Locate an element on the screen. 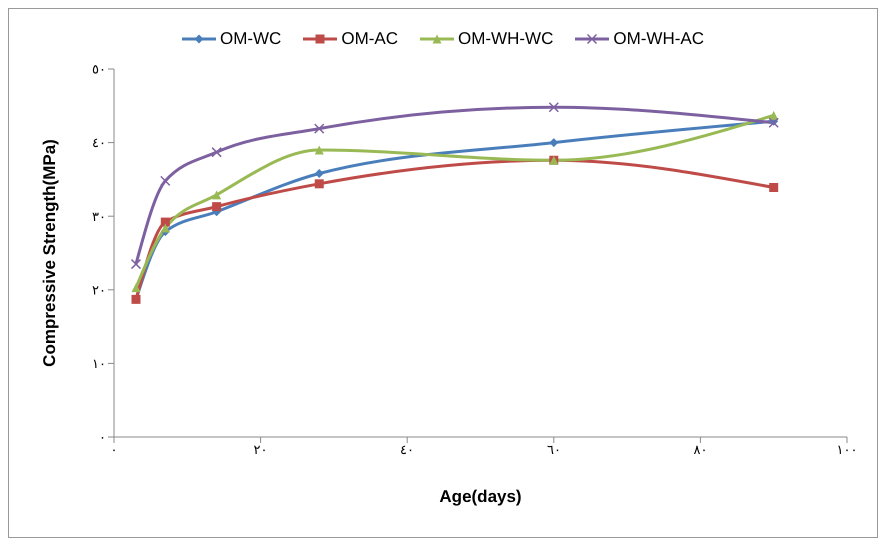 This screenshot has height=545, width=885. y-tick-label: ٥٠ is located at coordinates (99, 69).